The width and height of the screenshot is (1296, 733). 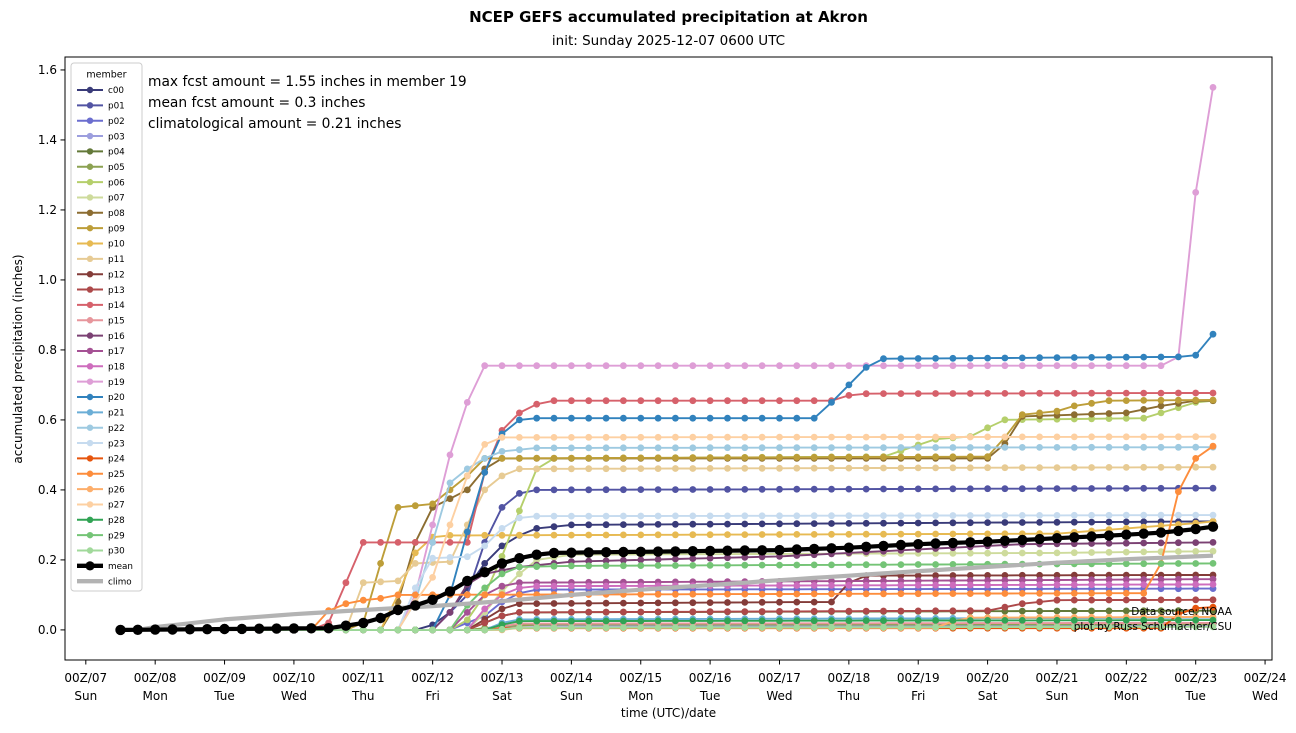 I want to click on svg-text: 00Z/09, so click(x=224, y=678).